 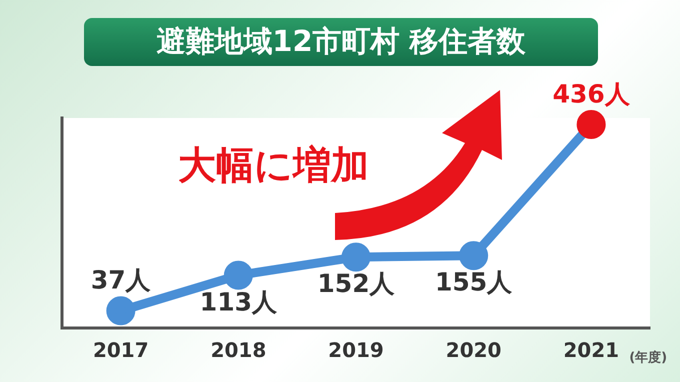 I want to click on x-tick-label: 2019, so click(x=356, y=350).